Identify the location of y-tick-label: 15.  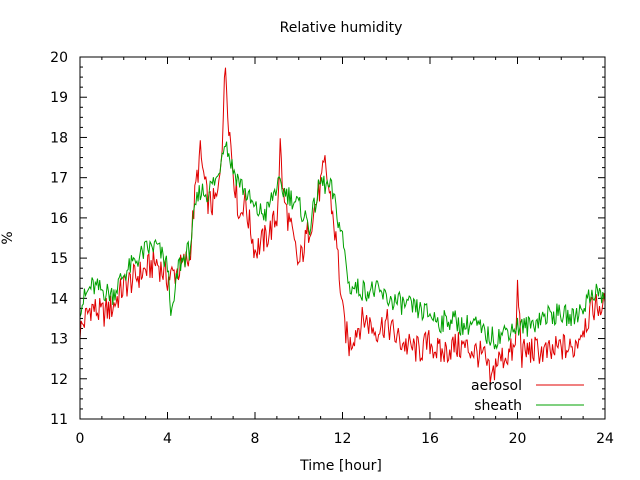
(59, 259).